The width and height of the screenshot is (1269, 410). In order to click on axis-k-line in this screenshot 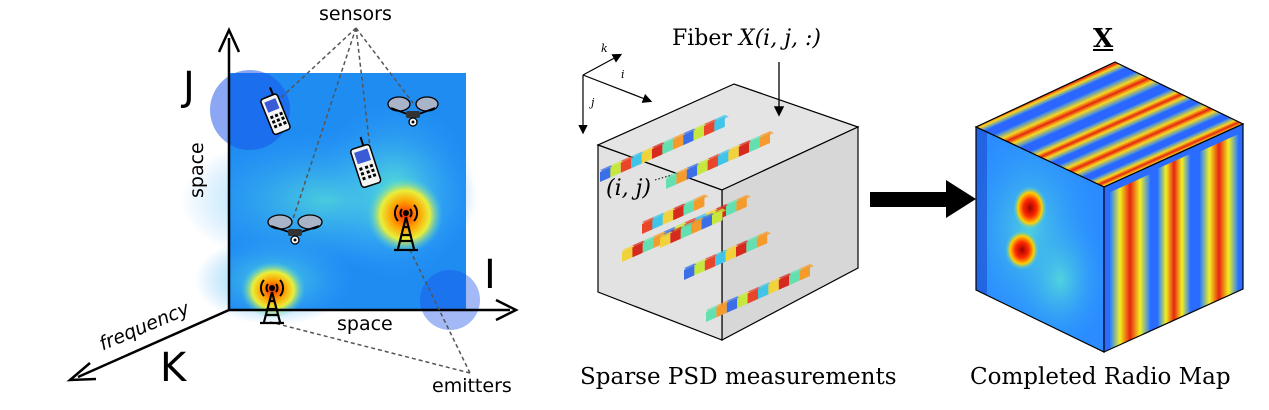, I will do `click(153, 343)`.